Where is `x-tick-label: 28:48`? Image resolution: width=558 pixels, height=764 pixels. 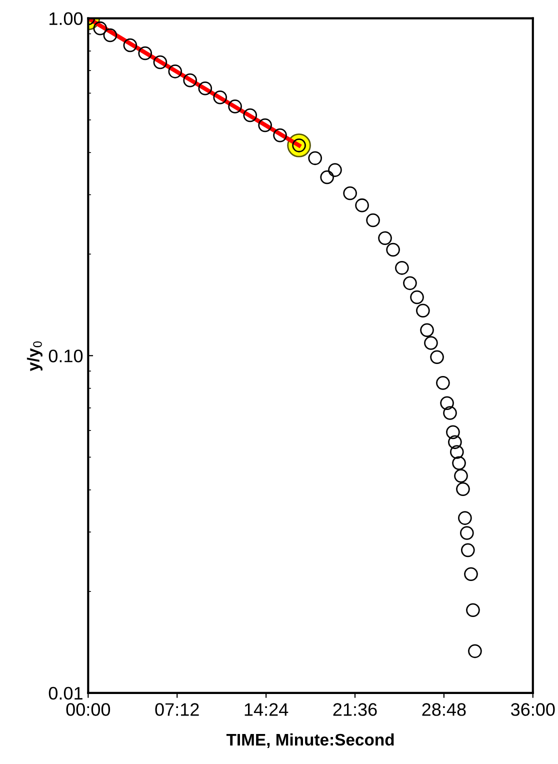 x-tick-label: 28:48 is located at coordinates (444, 709).